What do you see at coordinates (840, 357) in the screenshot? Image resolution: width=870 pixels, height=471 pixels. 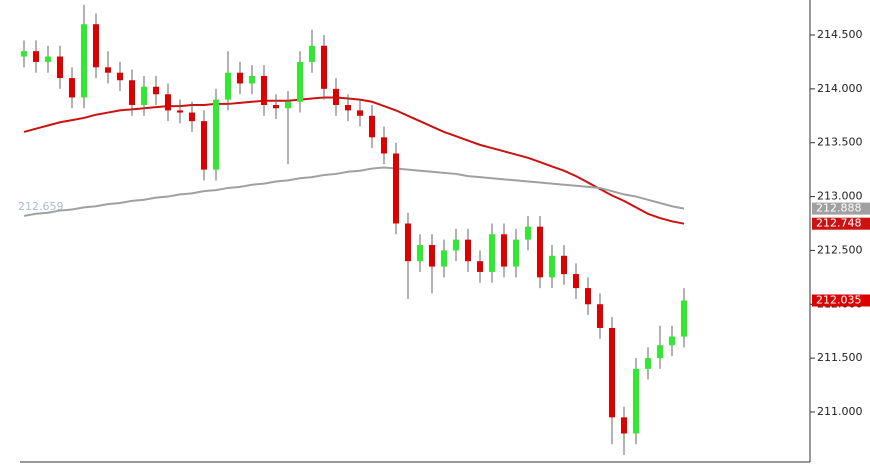 I see `y-tick-label: 211.500` at bounding box center [840, 357].